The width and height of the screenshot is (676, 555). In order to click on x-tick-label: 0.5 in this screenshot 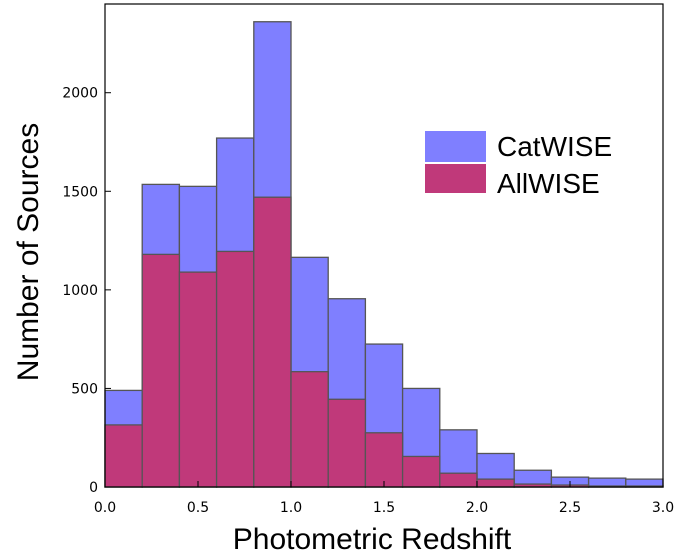, I will do `click(198, 508)`.